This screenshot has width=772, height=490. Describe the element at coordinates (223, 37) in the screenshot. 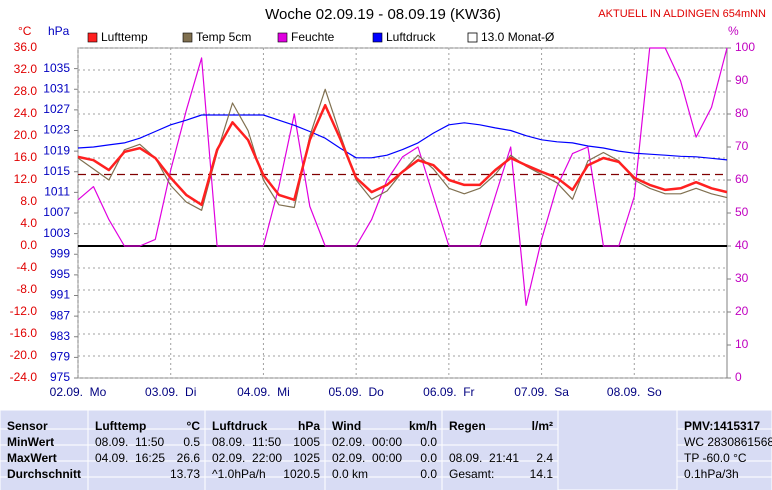

I see `legend-label: Temp 5cm` at that location.